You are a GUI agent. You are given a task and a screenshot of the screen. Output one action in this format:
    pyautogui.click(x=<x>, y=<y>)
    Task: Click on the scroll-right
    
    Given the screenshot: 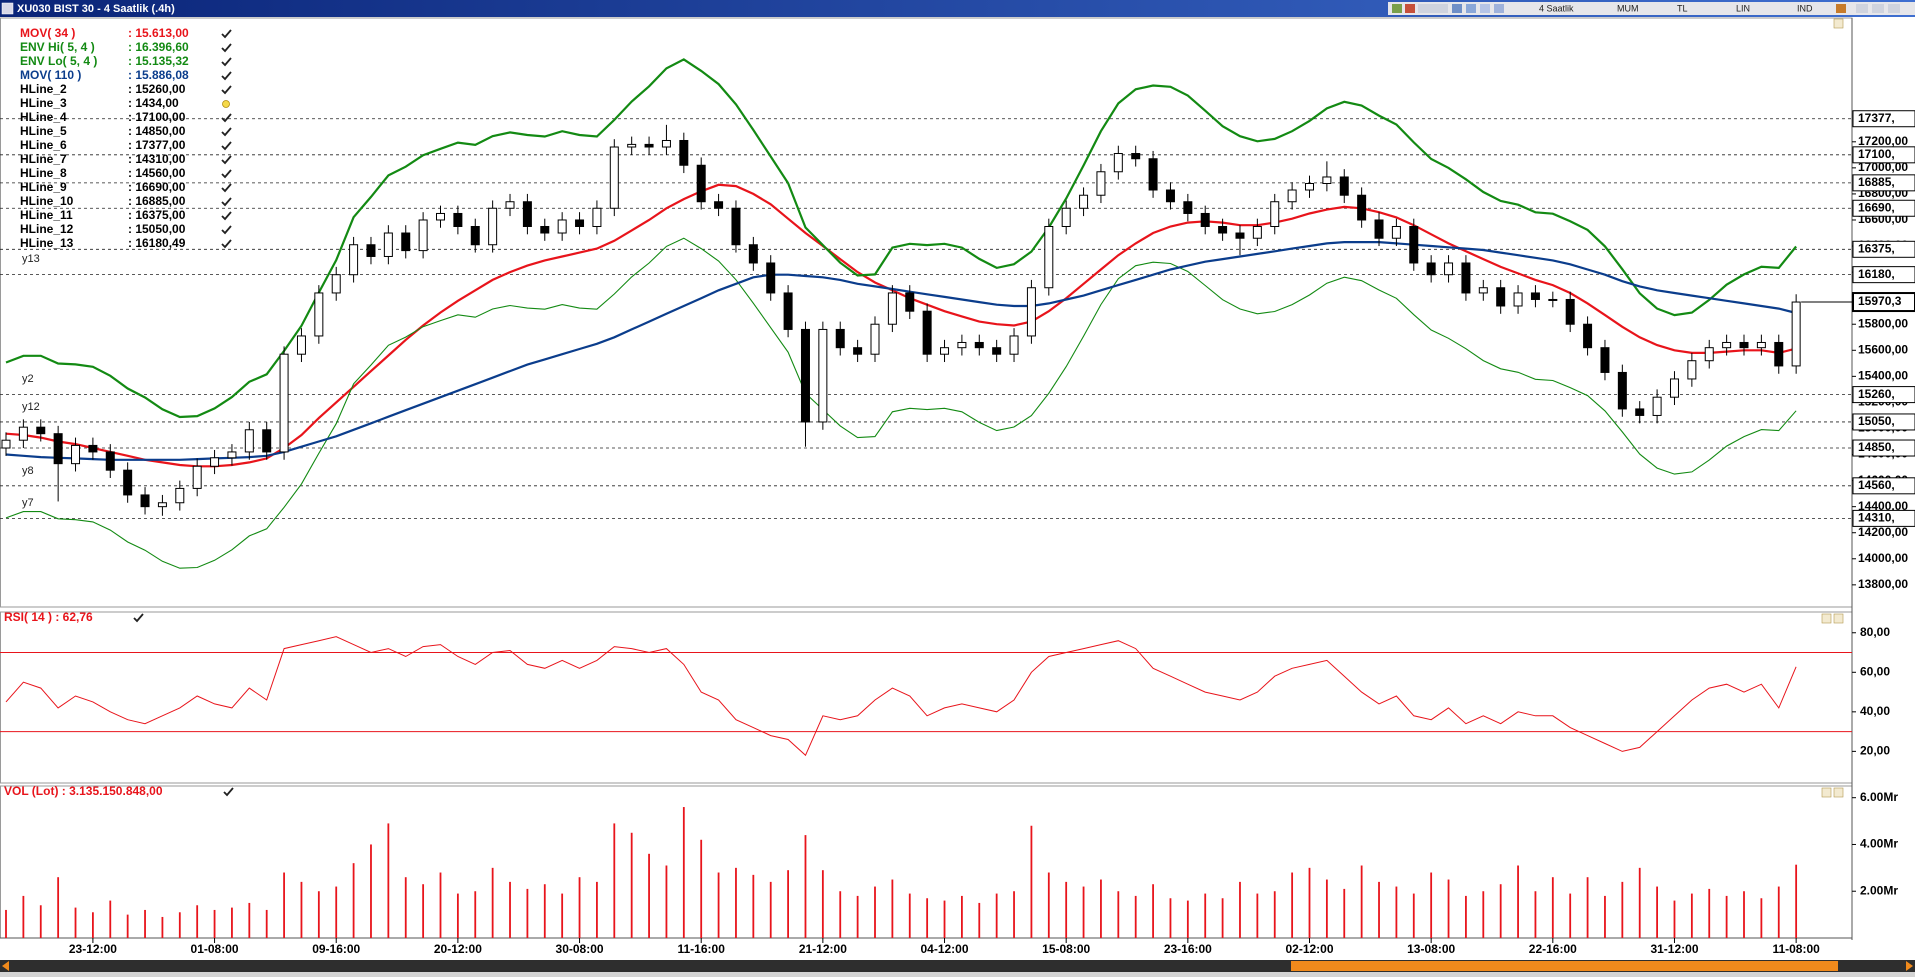 What is the action you would take?
    pyautogui.click(x=1909, y=966)
    